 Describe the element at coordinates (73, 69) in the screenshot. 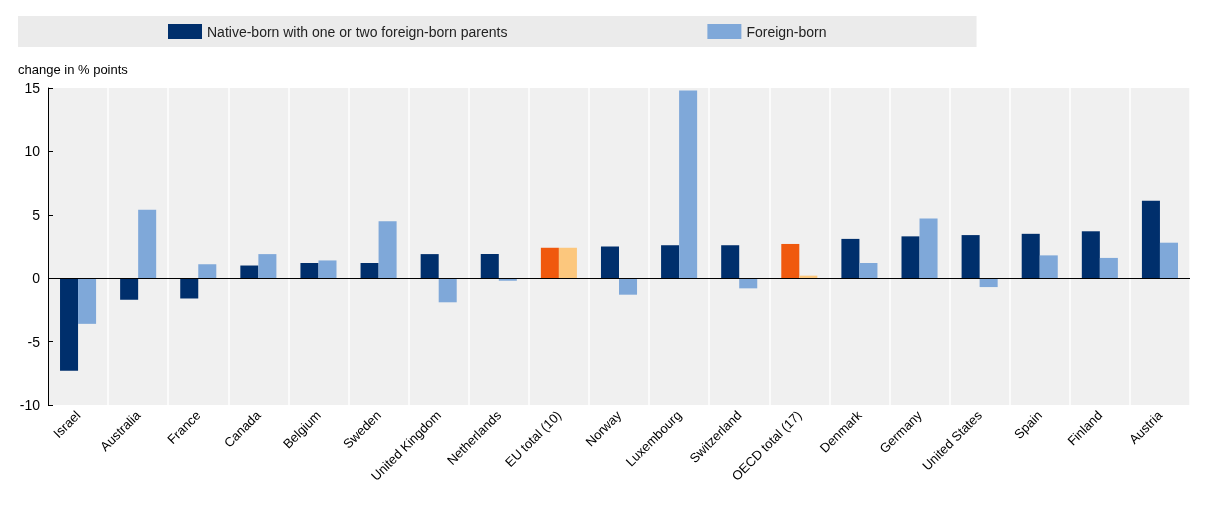

I see `y-axis-title: change in % points` at that location.